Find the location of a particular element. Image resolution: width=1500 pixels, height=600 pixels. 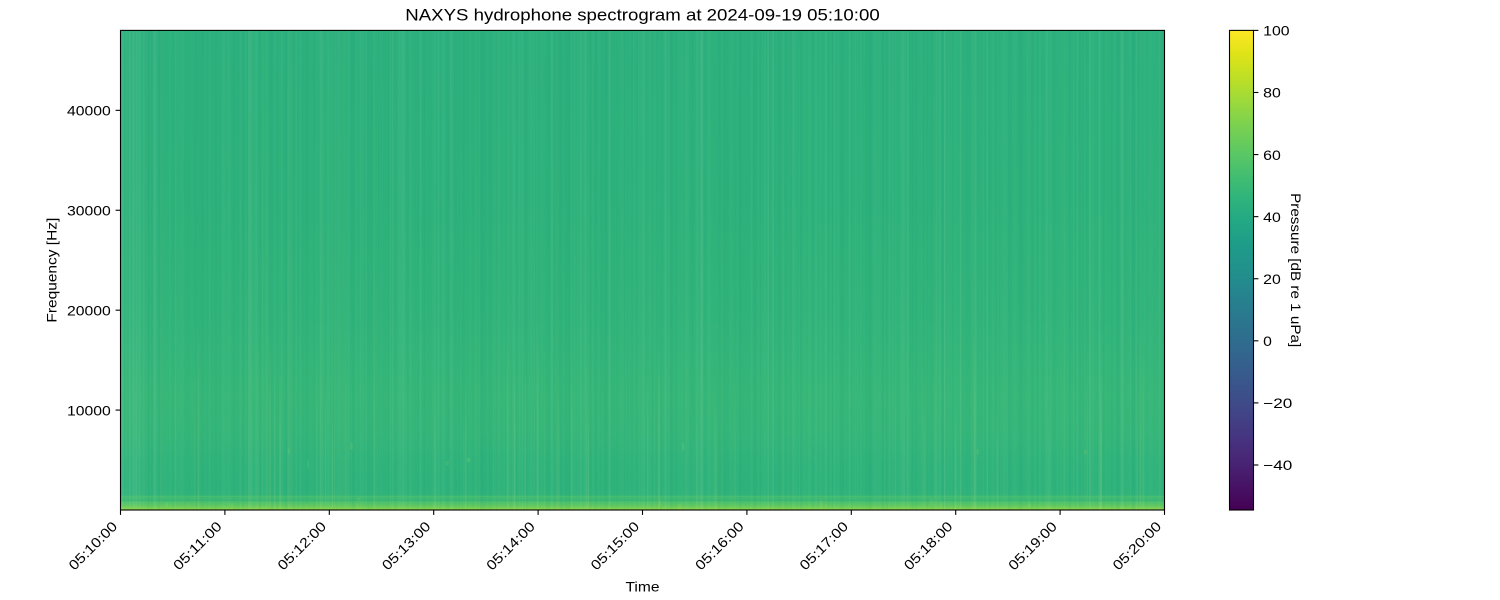

svg-text: −40 is located at coordinates (1277, 465).